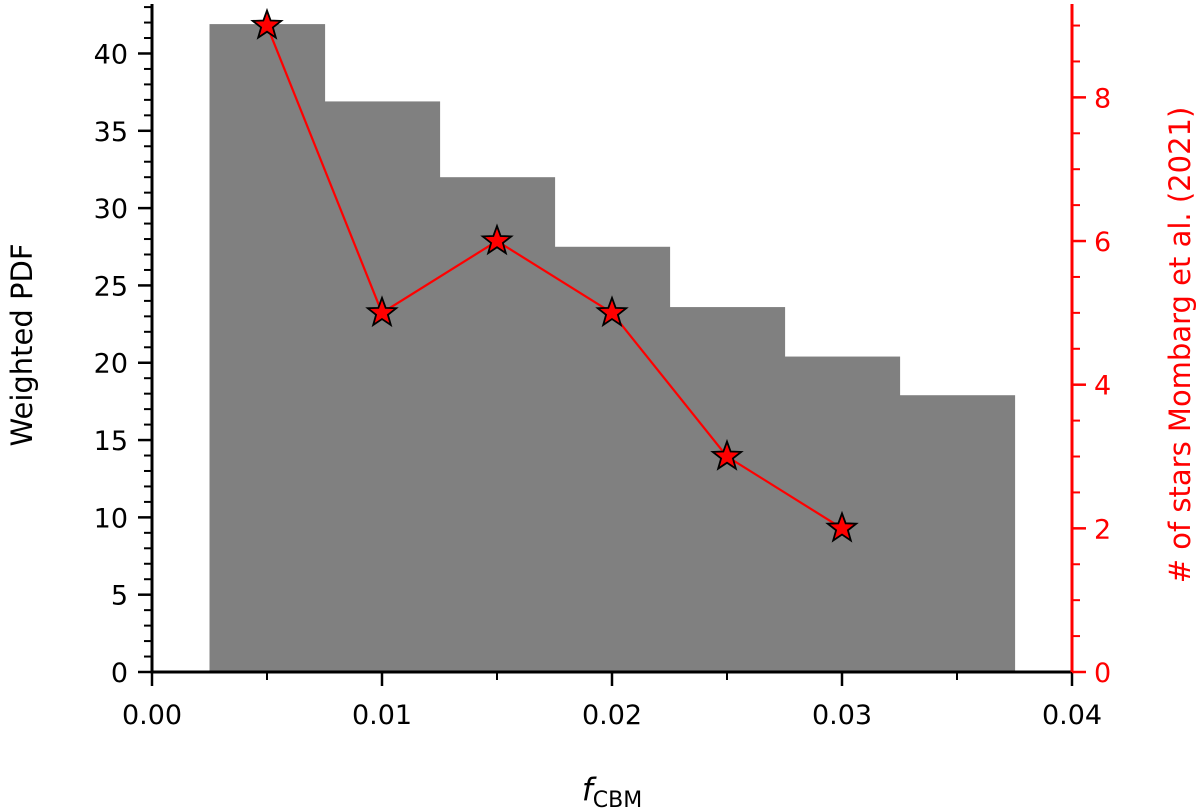 Image resolution: width=1200 pixels, height=812 pixels. What do you see at coordinates (1102, 386) in the screenshot?
I see `y-tick-label-right: 4` at bounding box center [1102, 386].